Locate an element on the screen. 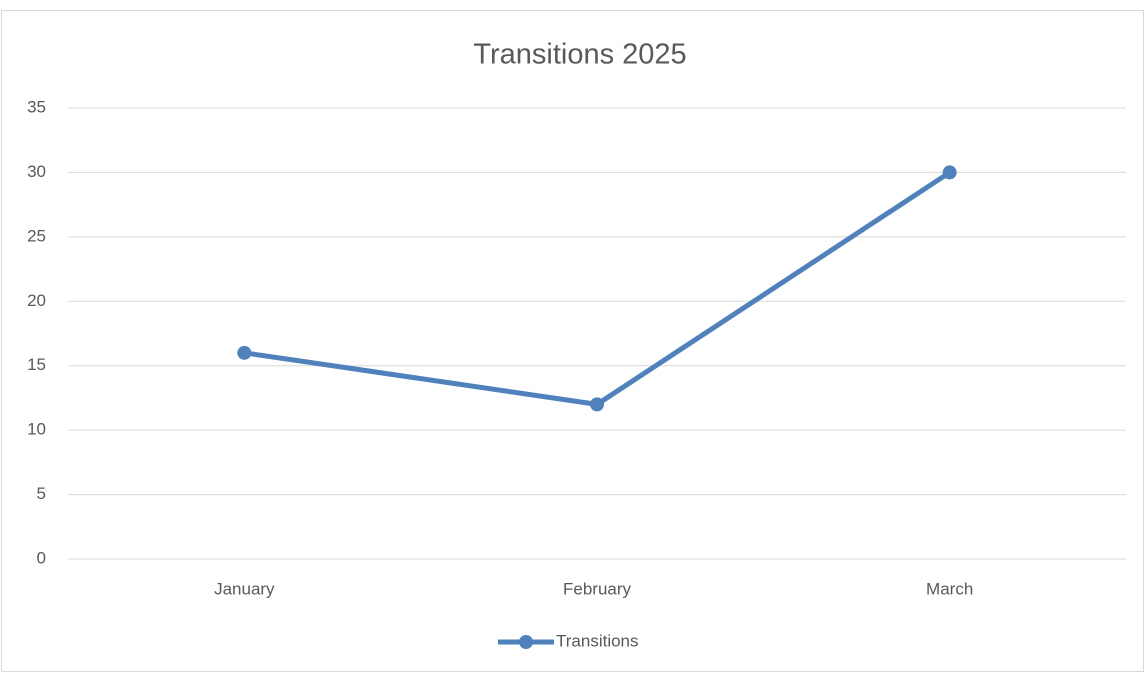  legend-label: Transitions is located at coordinates (597, 640).